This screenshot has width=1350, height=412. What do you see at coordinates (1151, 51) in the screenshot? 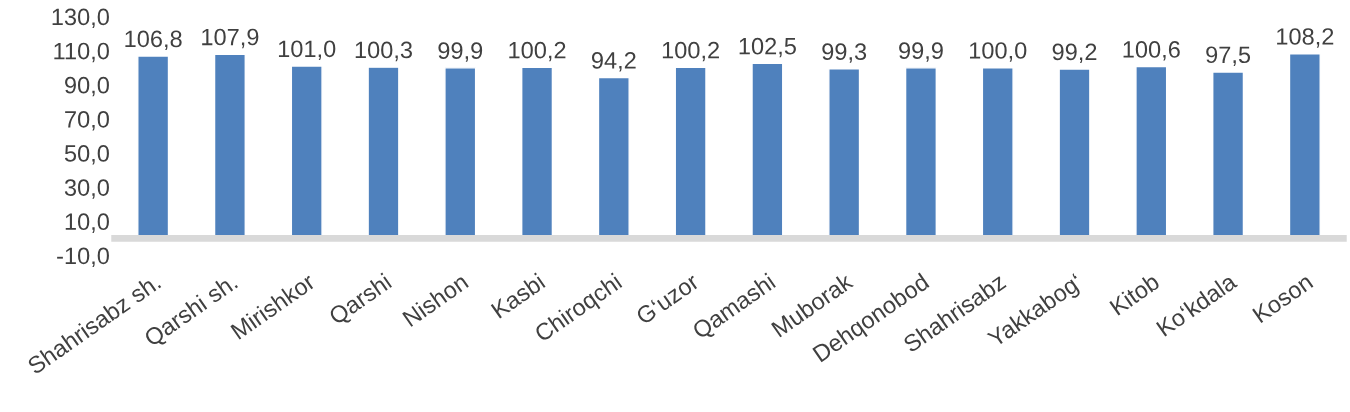
I see `data-label: 100,6` at bounding box center [1151, 51].